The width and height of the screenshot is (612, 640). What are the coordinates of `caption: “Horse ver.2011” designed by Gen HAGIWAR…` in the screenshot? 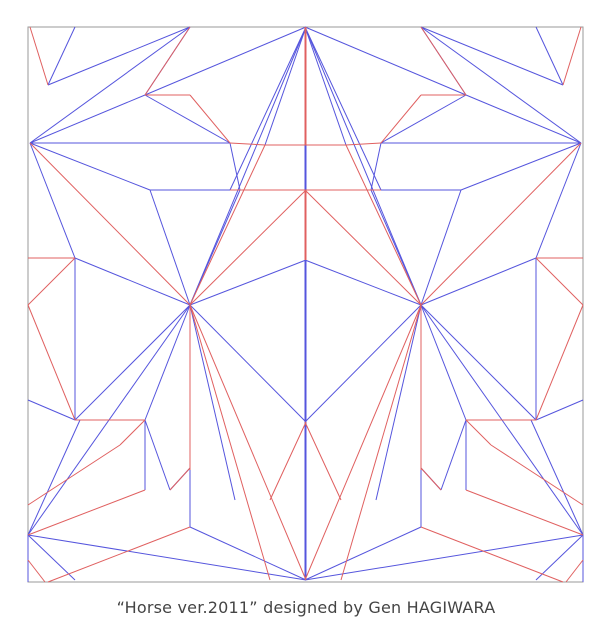 It's located at (306, 607).